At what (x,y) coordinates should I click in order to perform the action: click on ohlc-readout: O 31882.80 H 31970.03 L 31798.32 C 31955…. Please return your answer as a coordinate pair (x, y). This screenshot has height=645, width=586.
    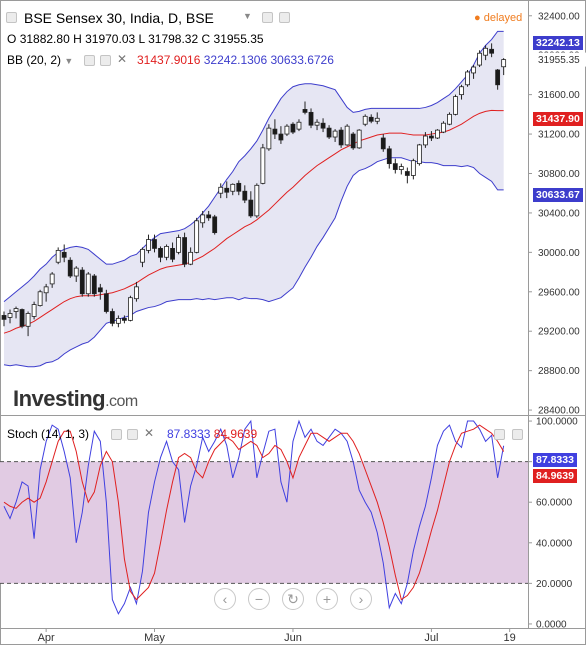
    Looking at the image, I should click on (135, 39).